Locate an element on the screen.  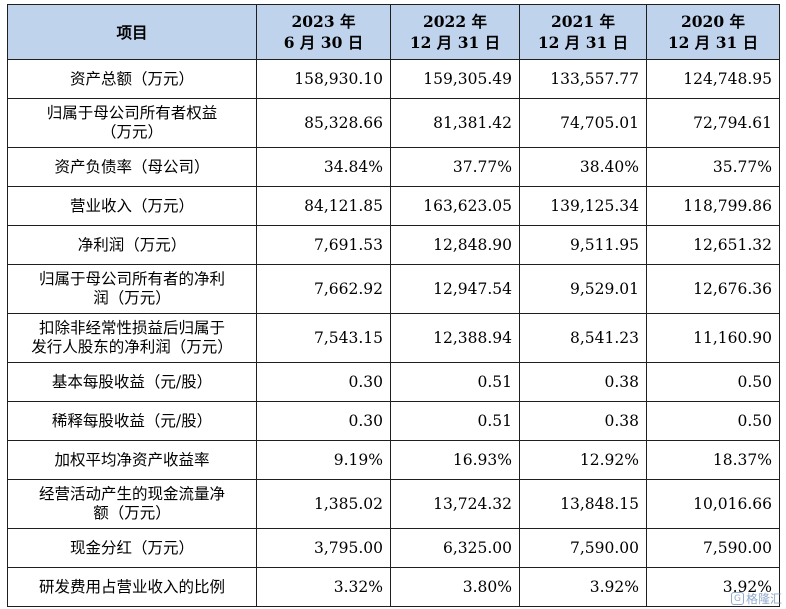
value-cell: 118,799.86 is located at coordinates (713, 206).